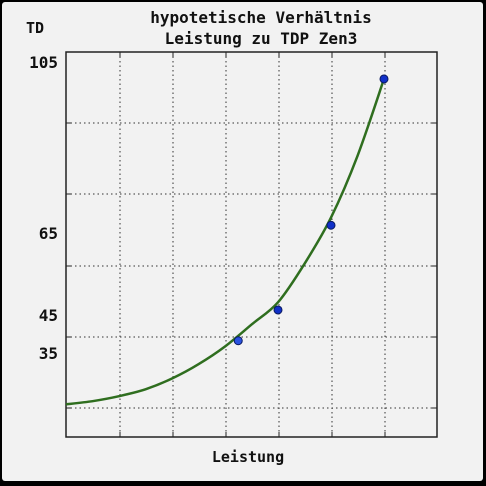 Image resolution: width=486 pixels, height=486 pixels. What do you see at coordinates (48, 315) in the screenshot?
I see `y-tick-label: 45` at bounding box center [48, 315].